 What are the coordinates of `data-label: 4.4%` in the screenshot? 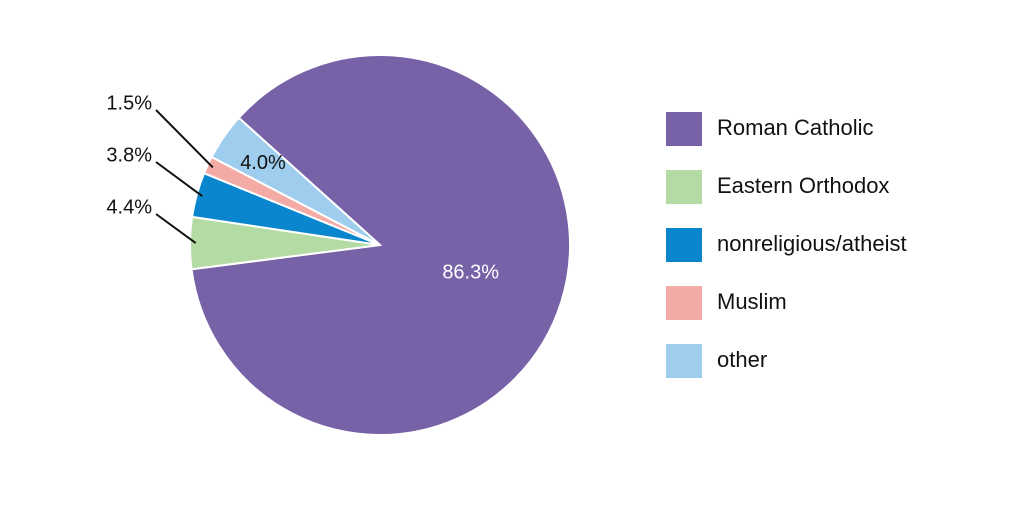 It's located at (129, 207).